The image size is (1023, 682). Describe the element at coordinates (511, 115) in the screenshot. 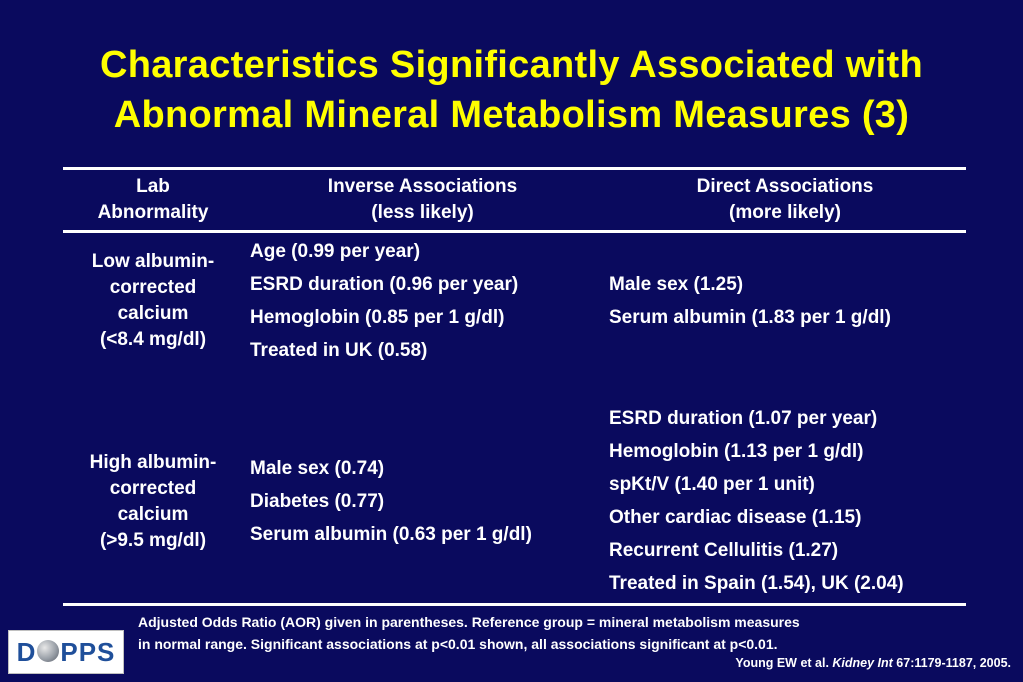

I see `title-line-2: Abnormal Mineral Metabolism Measures (3)` at that location.